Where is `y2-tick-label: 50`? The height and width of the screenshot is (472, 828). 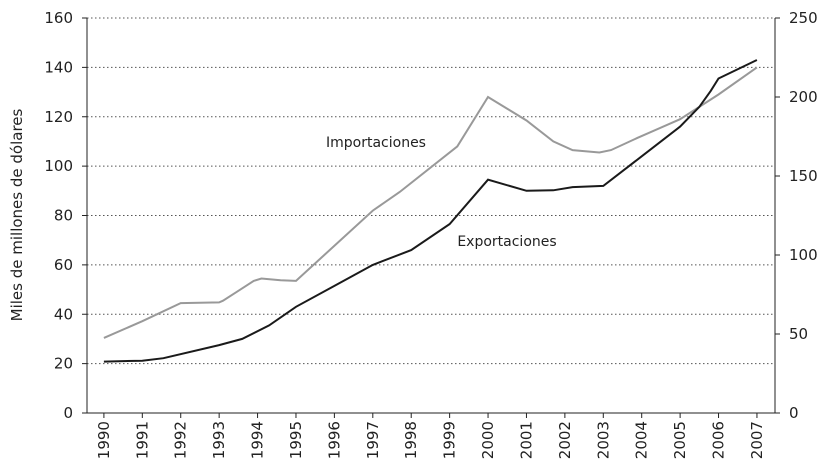 y2-tick-label: 50 is located at coordinates (798, 334).